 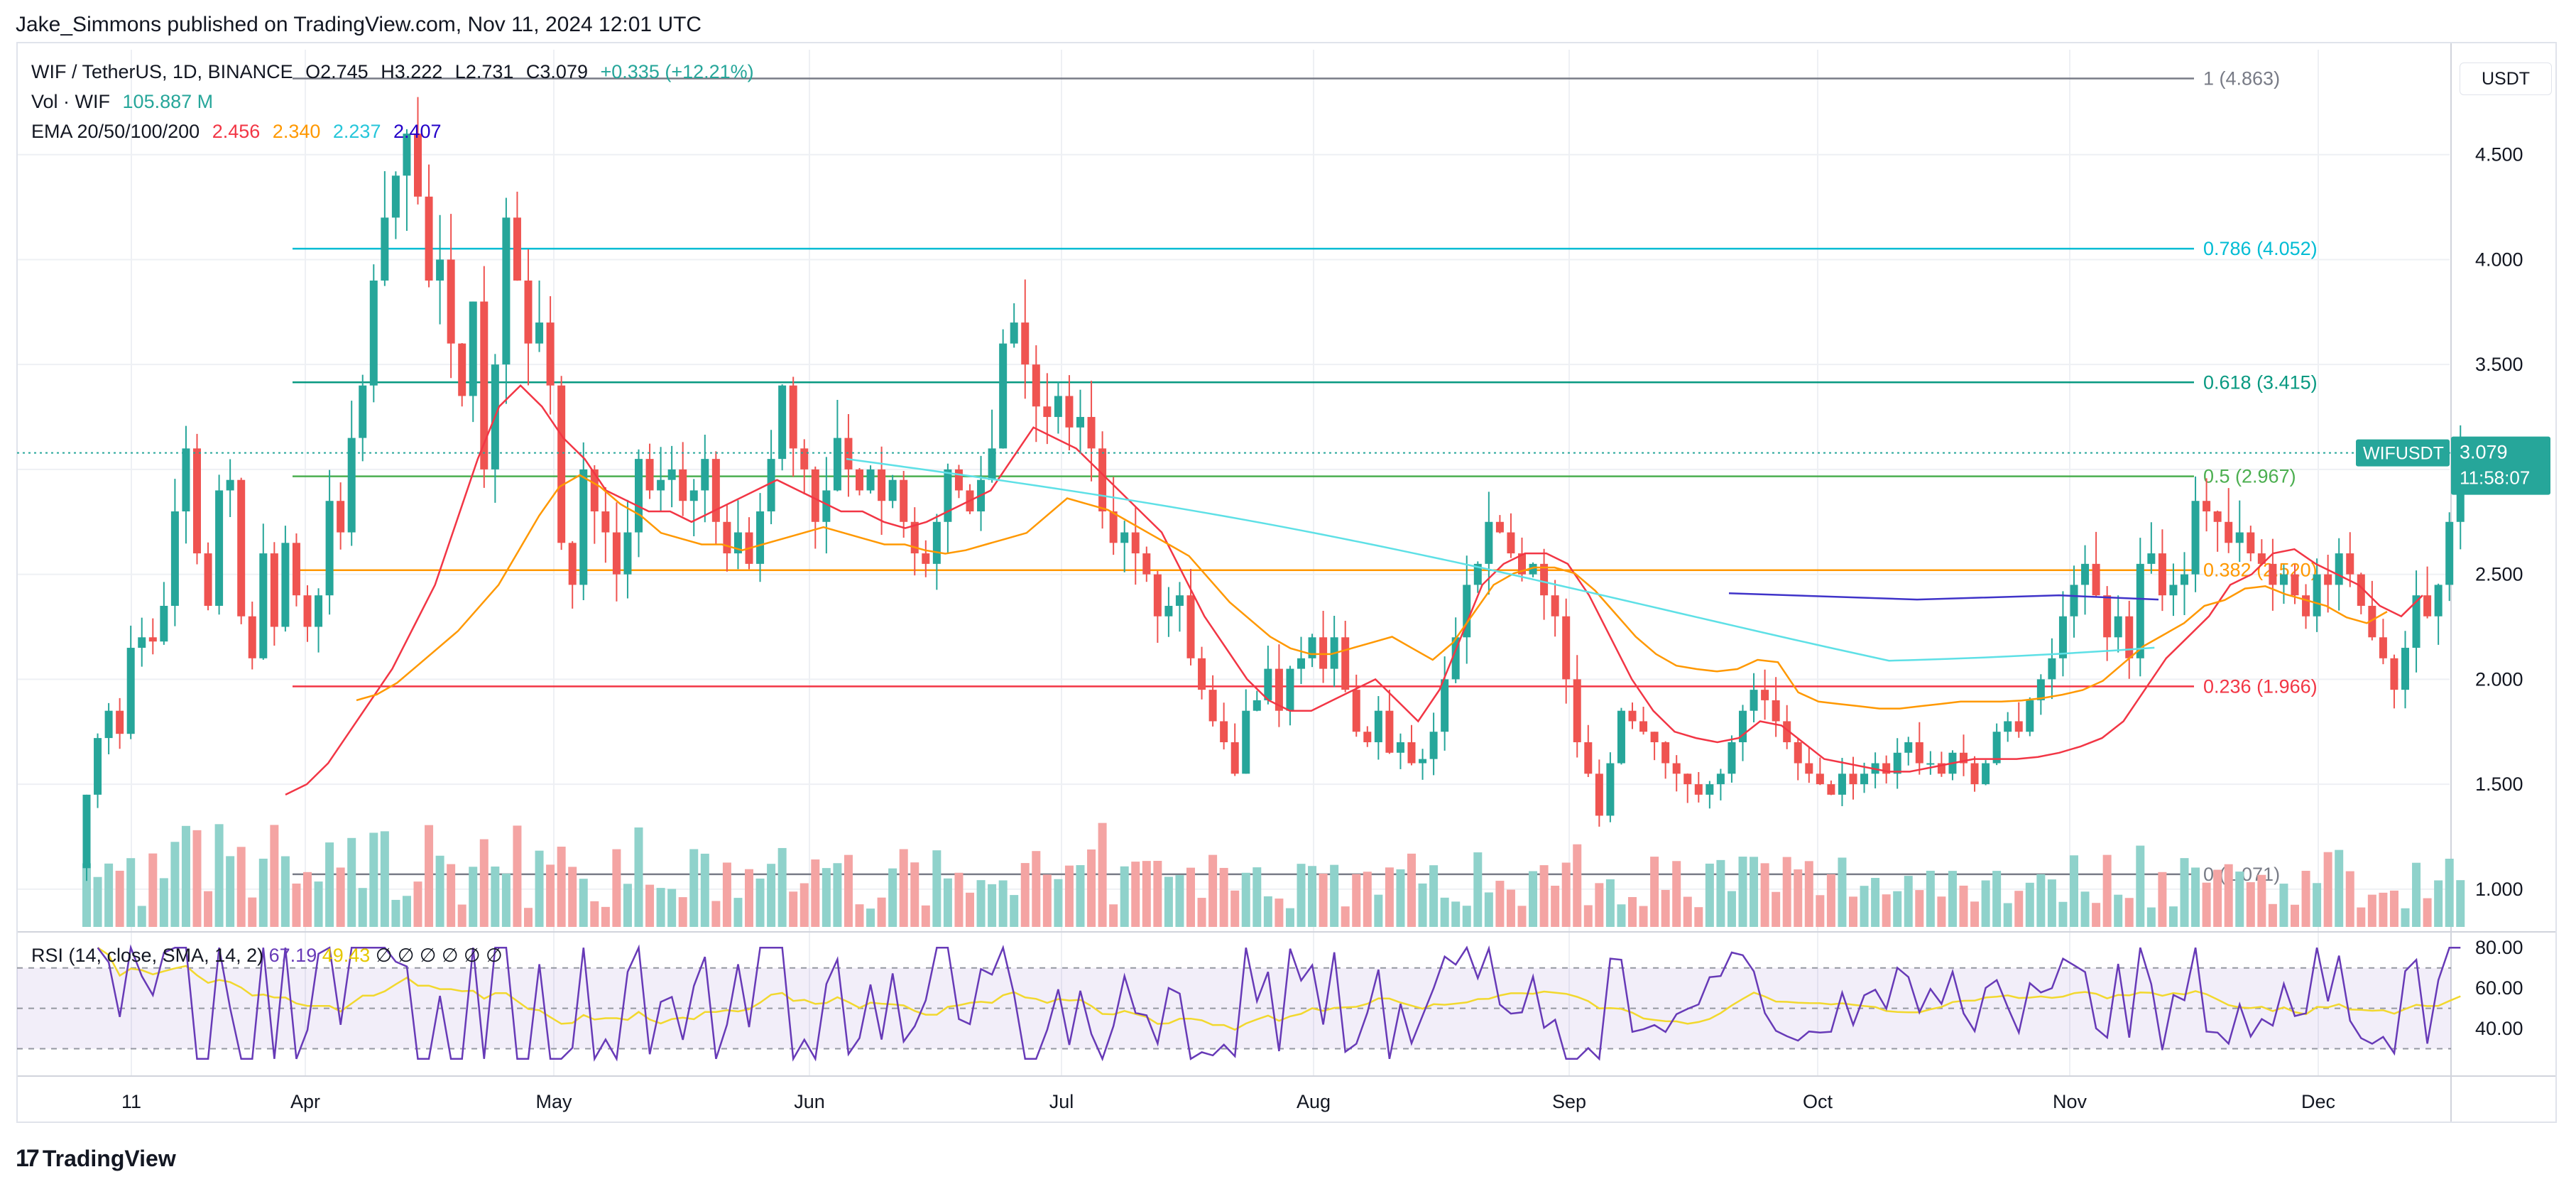 What do you see at coordinates (115, 131) in the screenshot?
I see `ema-label: EMA 20/50/100/200` at bounding box center [115, 131].